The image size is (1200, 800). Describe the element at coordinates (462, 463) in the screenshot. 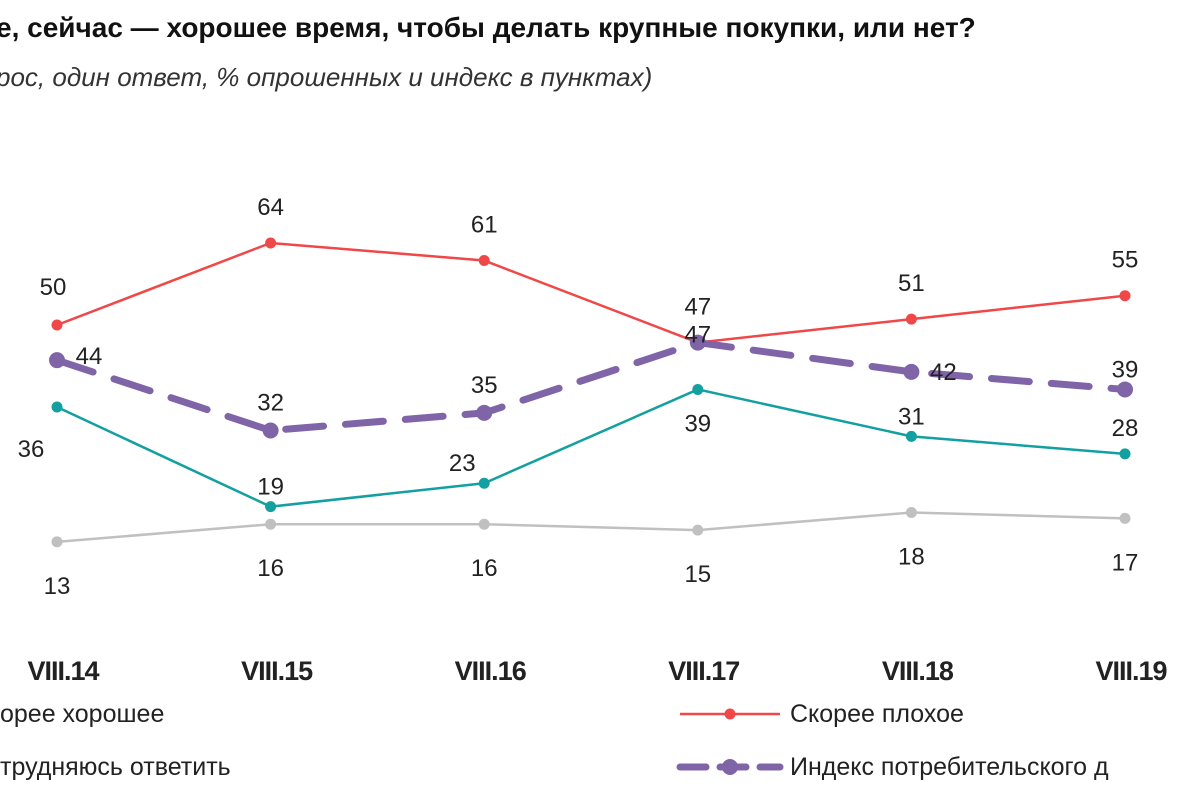

I see `data-label: 23` at that location.